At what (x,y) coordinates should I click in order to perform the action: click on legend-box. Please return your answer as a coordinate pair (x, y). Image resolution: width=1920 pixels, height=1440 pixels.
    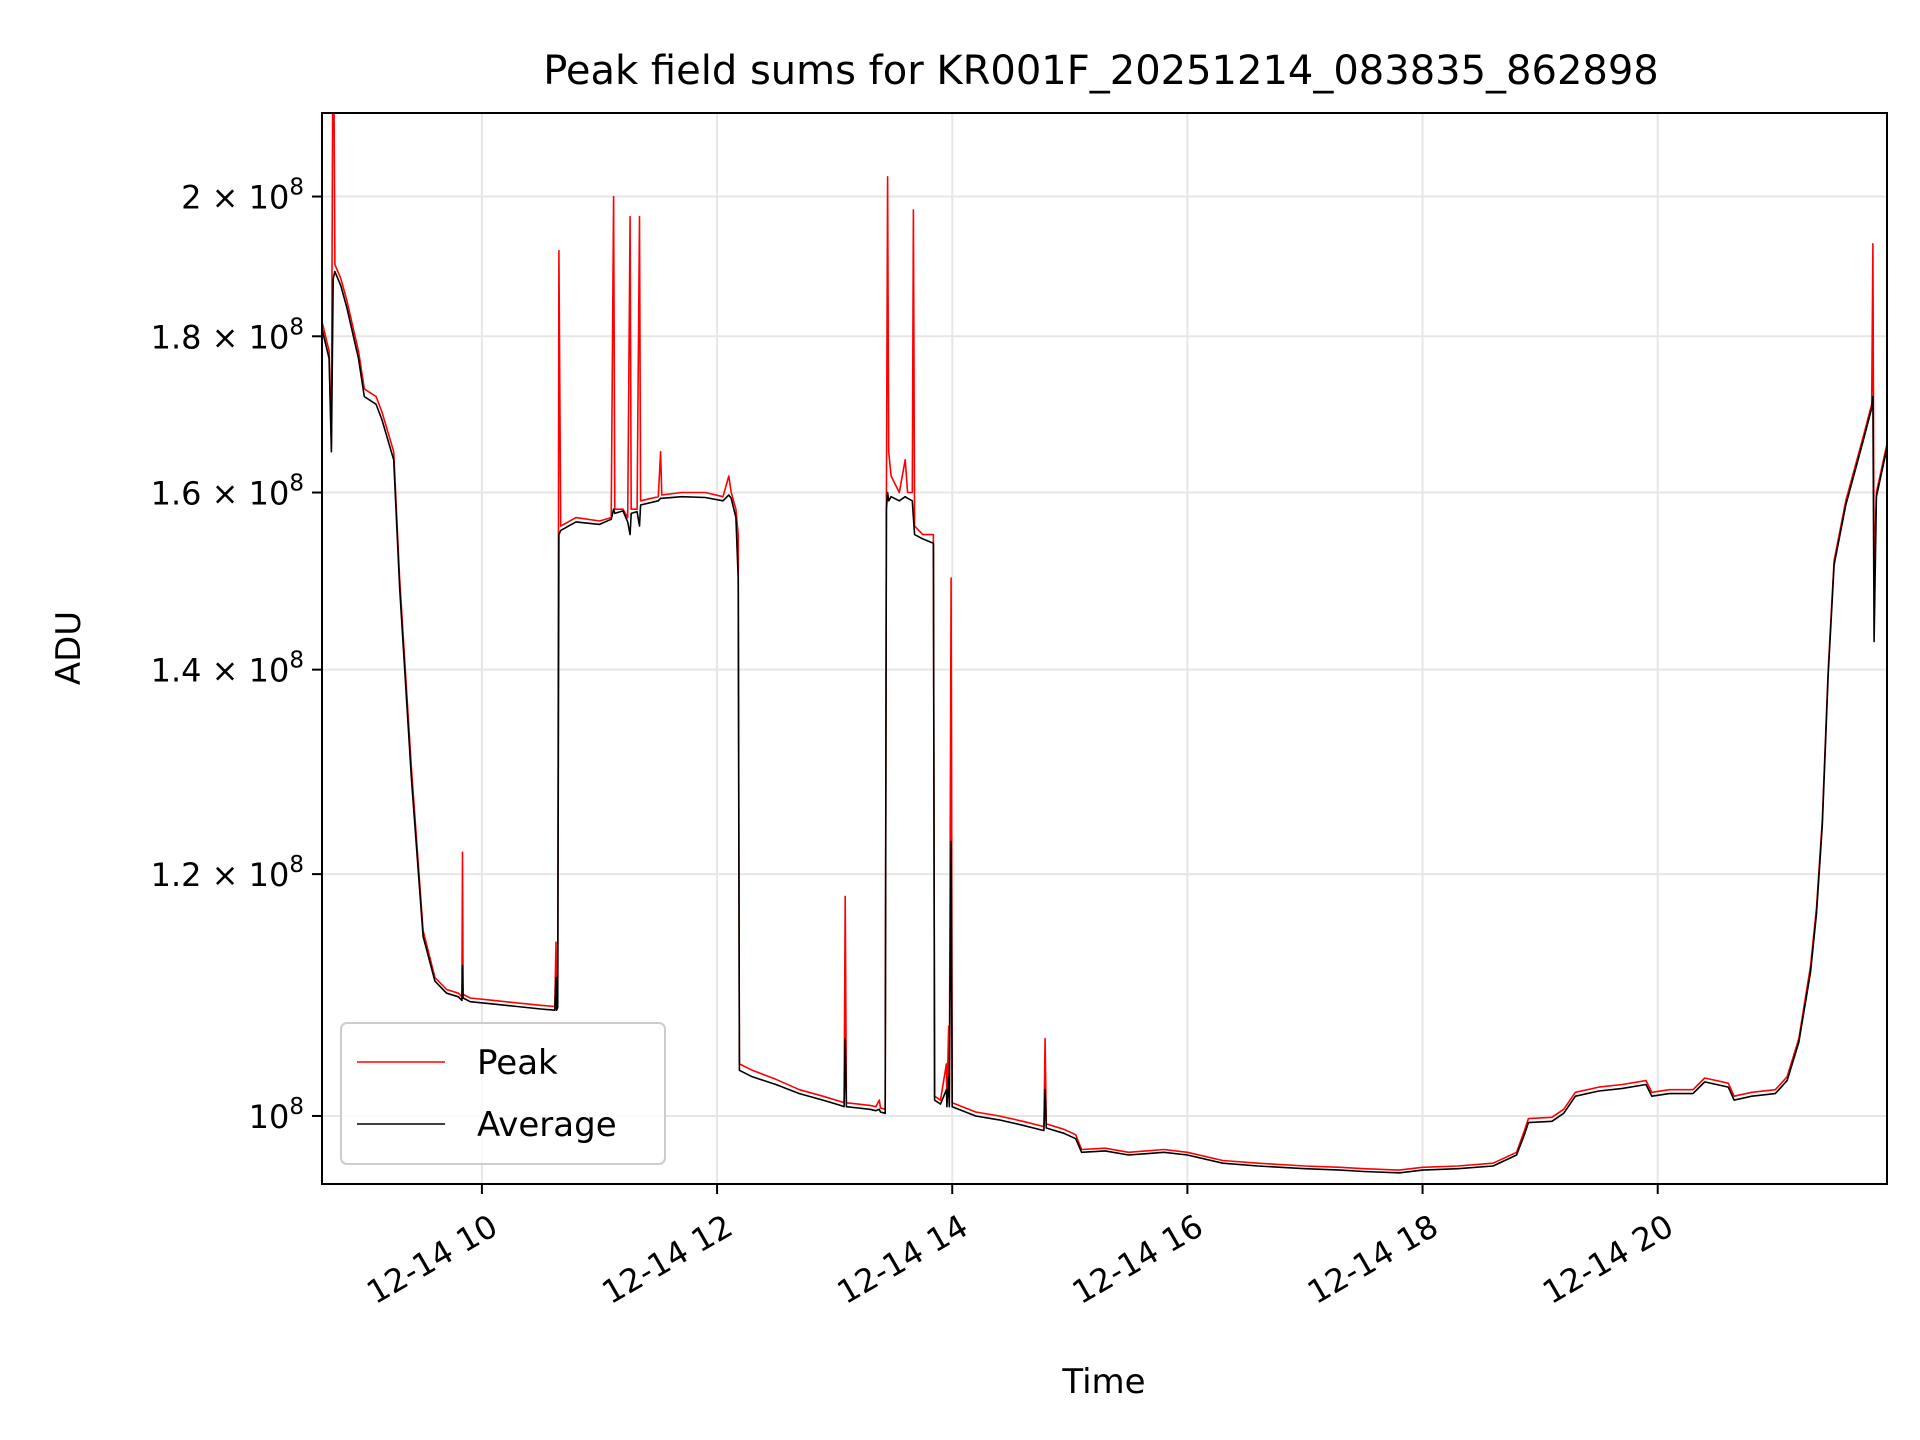
    Looking at the image, I should click on (503, 1093).